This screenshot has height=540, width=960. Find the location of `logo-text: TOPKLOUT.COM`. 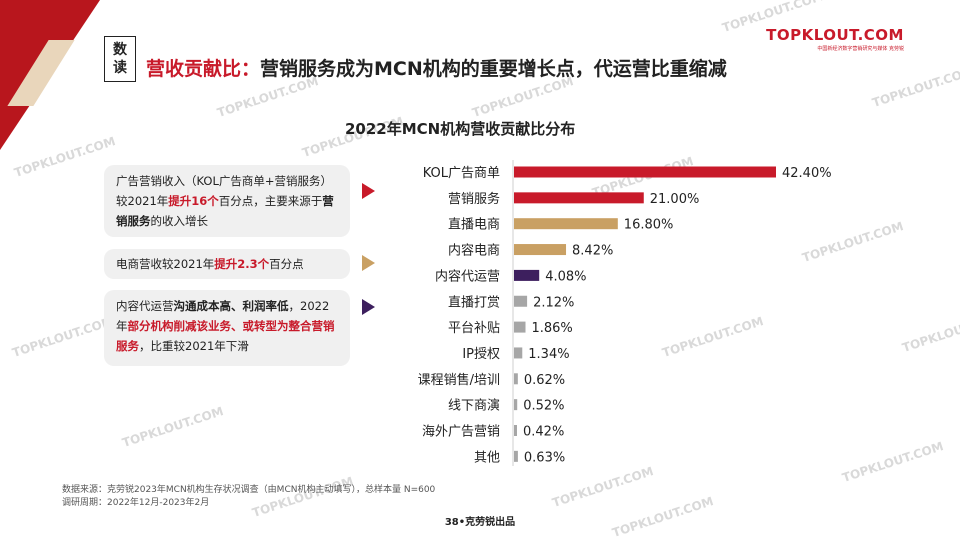

logo-text: TOPKLOUT.COM is located at coordinates (835, 35).